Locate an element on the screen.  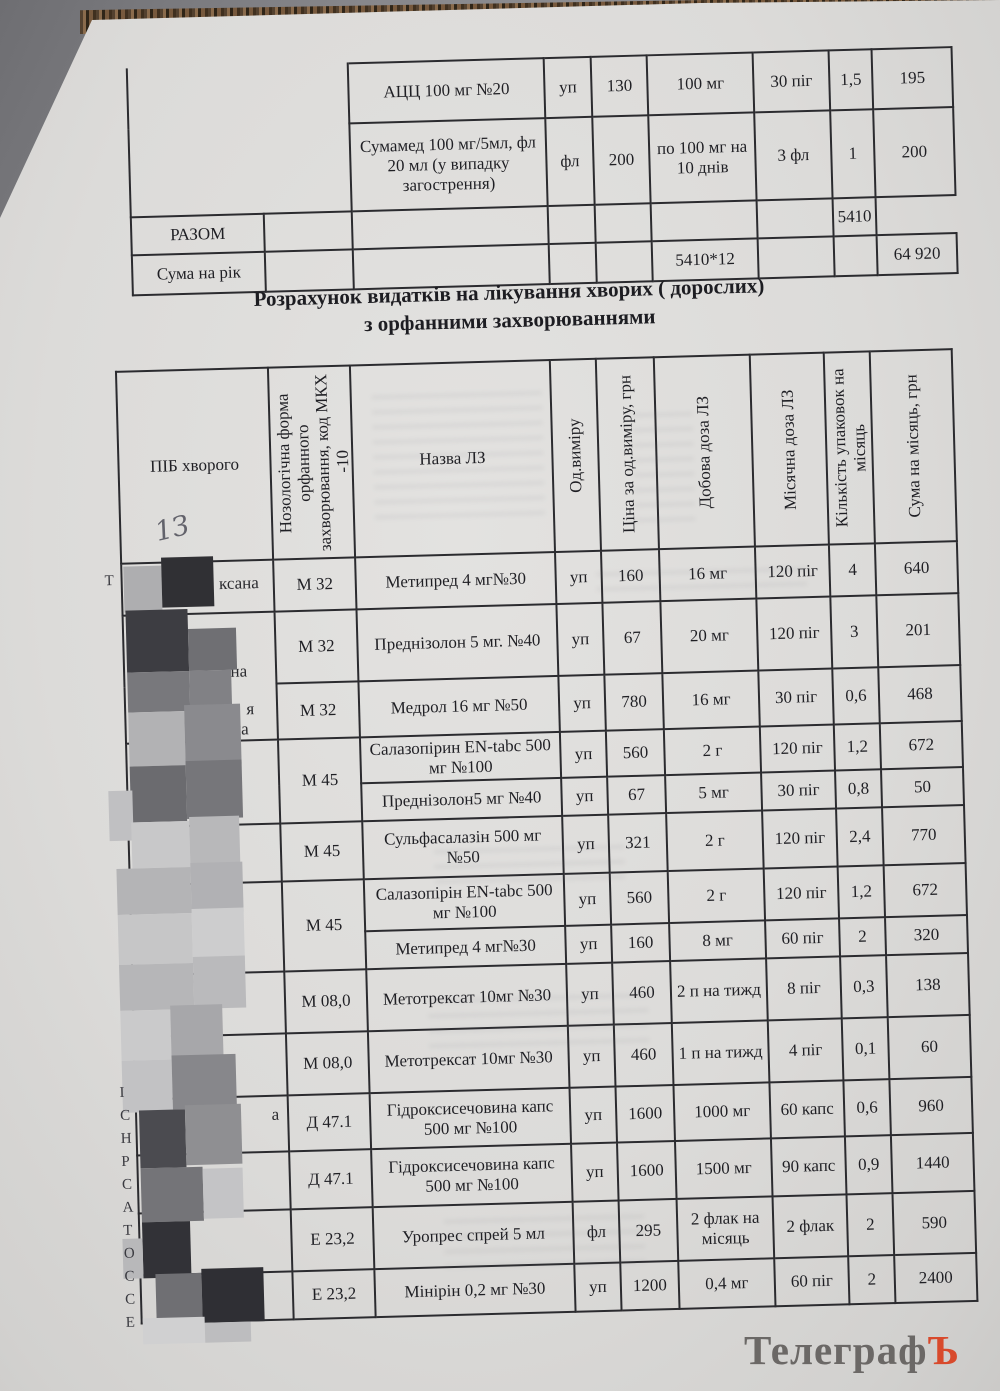
cell-monthly-dose: 30 піг is located at coordinates (799, 790).